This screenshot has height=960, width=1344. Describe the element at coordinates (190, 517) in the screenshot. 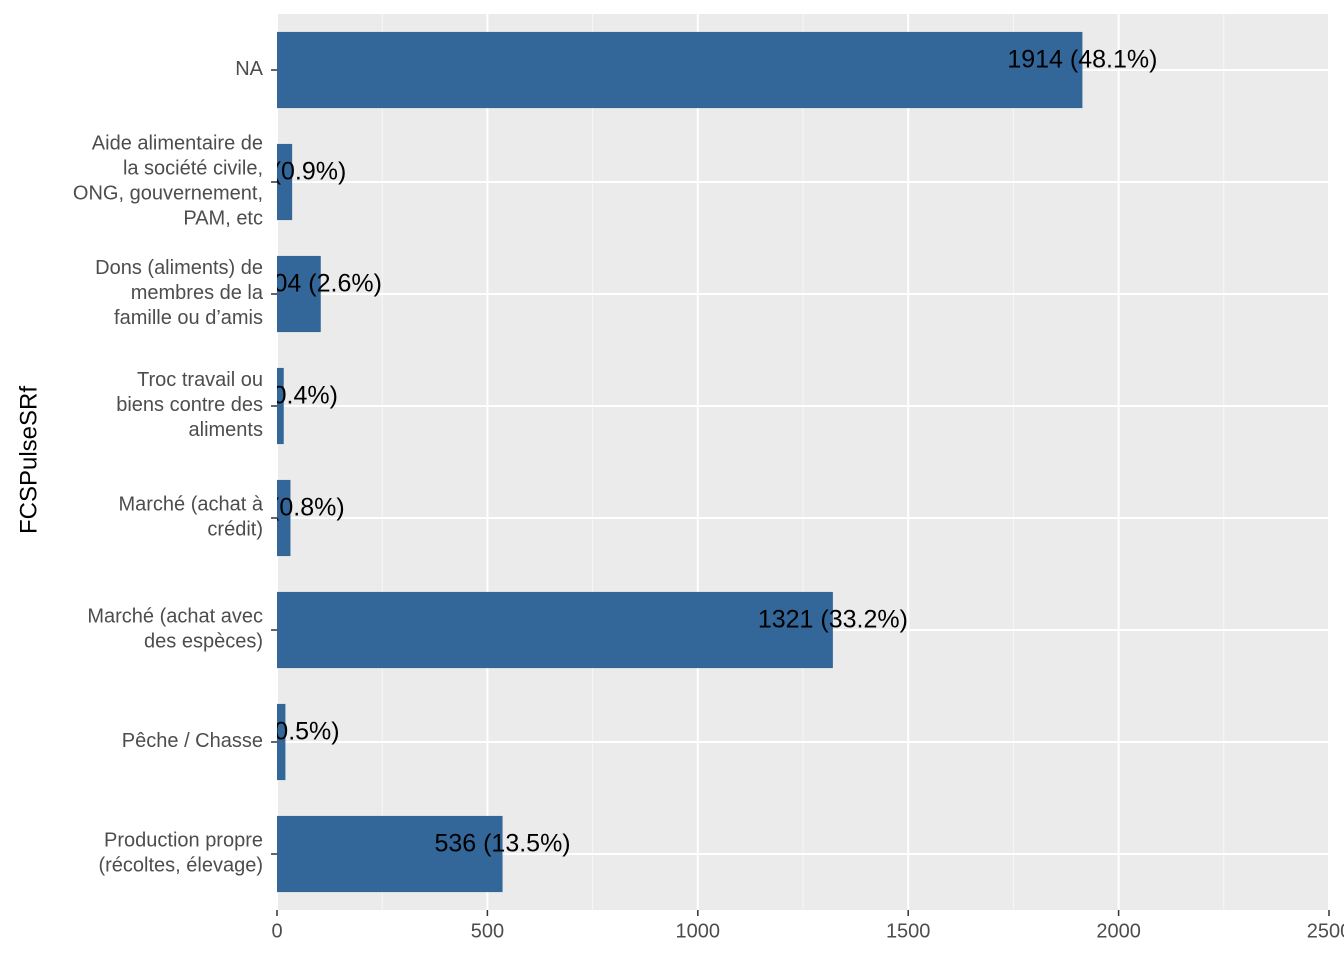

I see `y-tick-label: Marché (achat à crédit)` at that location.